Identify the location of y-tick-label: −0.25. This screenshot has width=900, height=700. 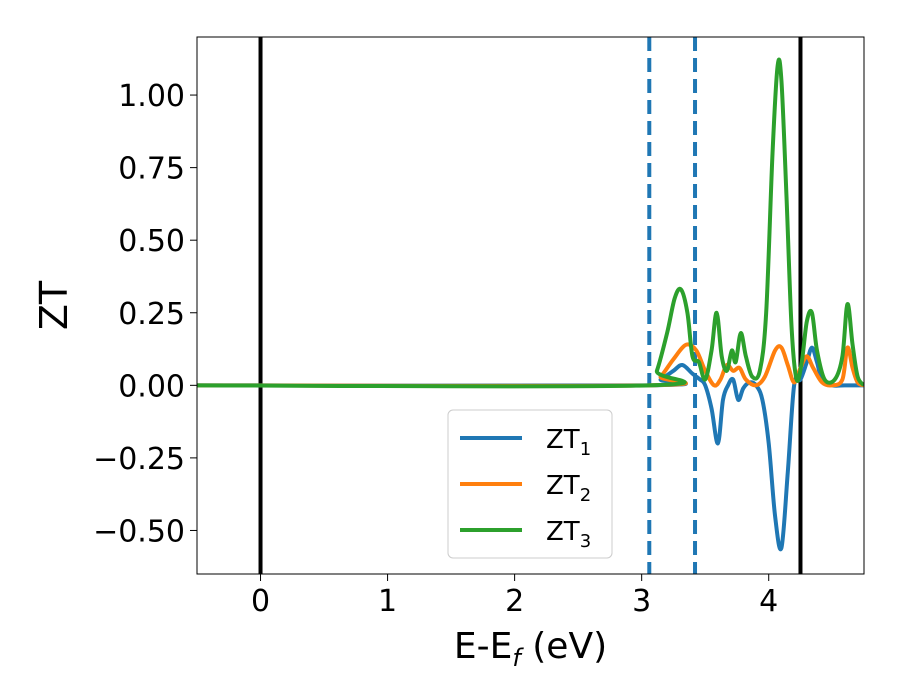
(139, 459).